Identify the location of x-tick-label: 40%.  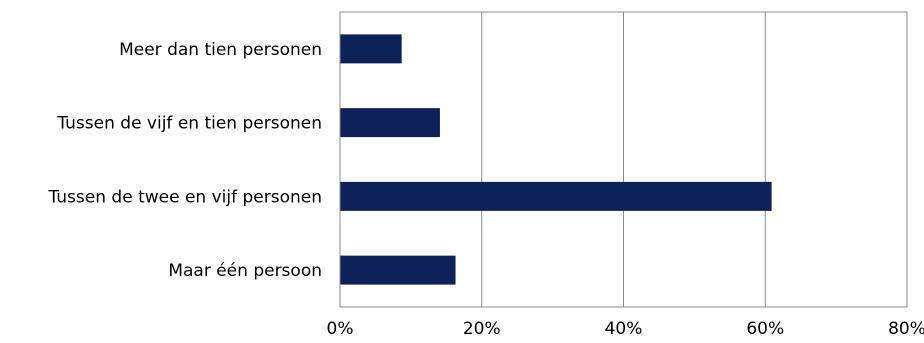
(624, 329).